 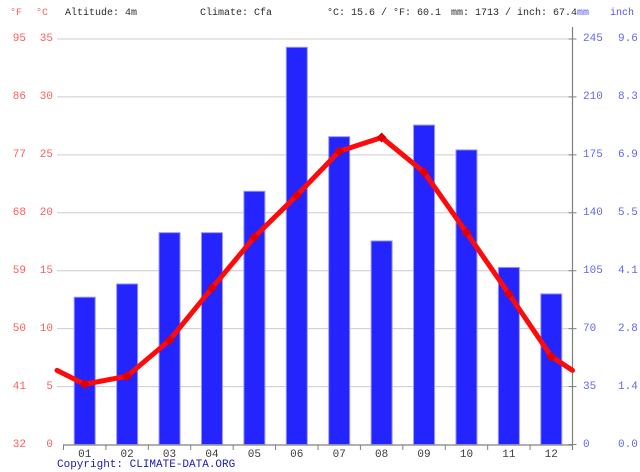 What do you see at coordinates (16, 13) in the screenshot?
I see `fahrenheit-axis-title: °F` at bounding box center [16, 13].